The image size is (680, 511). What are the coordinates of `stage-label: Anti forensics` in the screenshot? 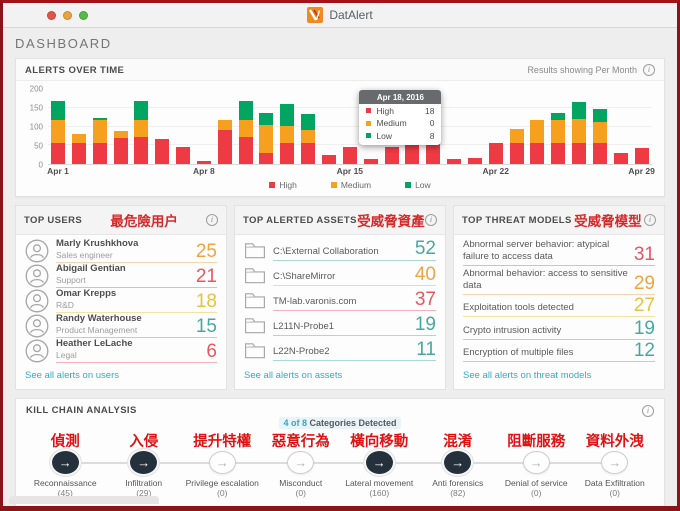 It's located at (458, 483).